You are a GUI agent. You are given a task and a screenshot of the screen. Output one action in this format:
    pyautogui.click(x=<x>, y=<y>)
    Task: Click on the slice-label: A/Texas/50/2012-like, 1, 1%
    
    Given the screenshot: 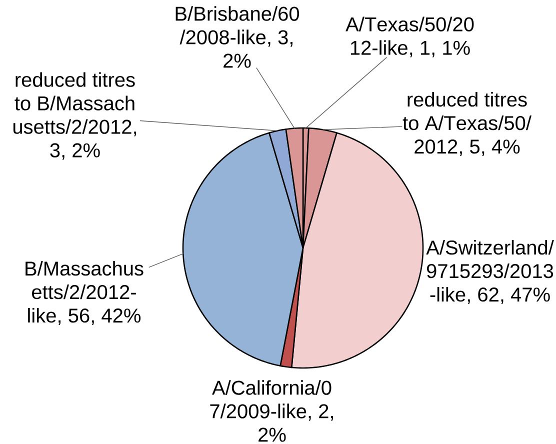 What is the action you would take?
    pyautogui.click(x=410, y=37)
    